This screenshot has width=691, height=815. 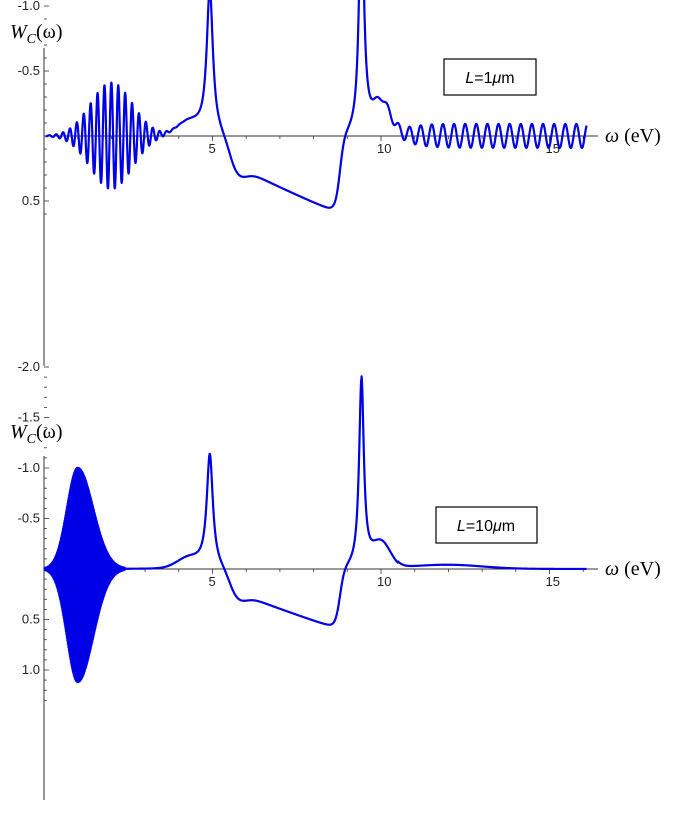 What do you see at coordinates (36, 434) in the screenshot?
I see `bottom-y-axis-title: WC(ω)` at bounding box center [36, 434].